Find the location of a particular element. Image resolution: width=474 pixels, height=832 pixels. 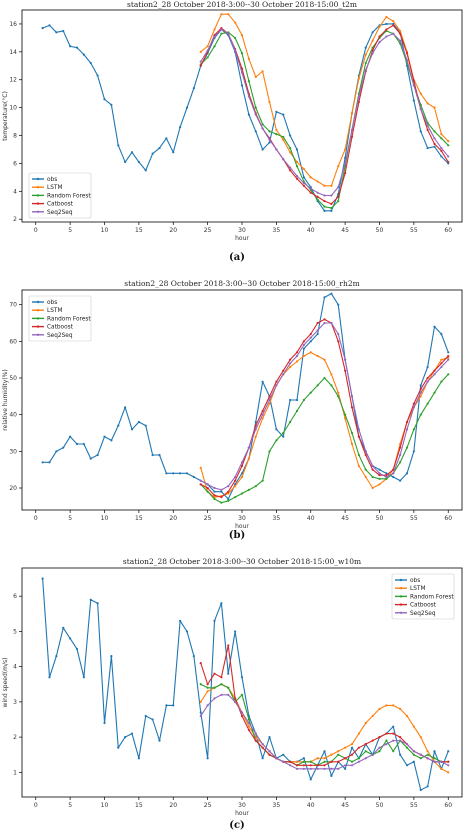

series-random-forest is located at coordinates (324, 119).